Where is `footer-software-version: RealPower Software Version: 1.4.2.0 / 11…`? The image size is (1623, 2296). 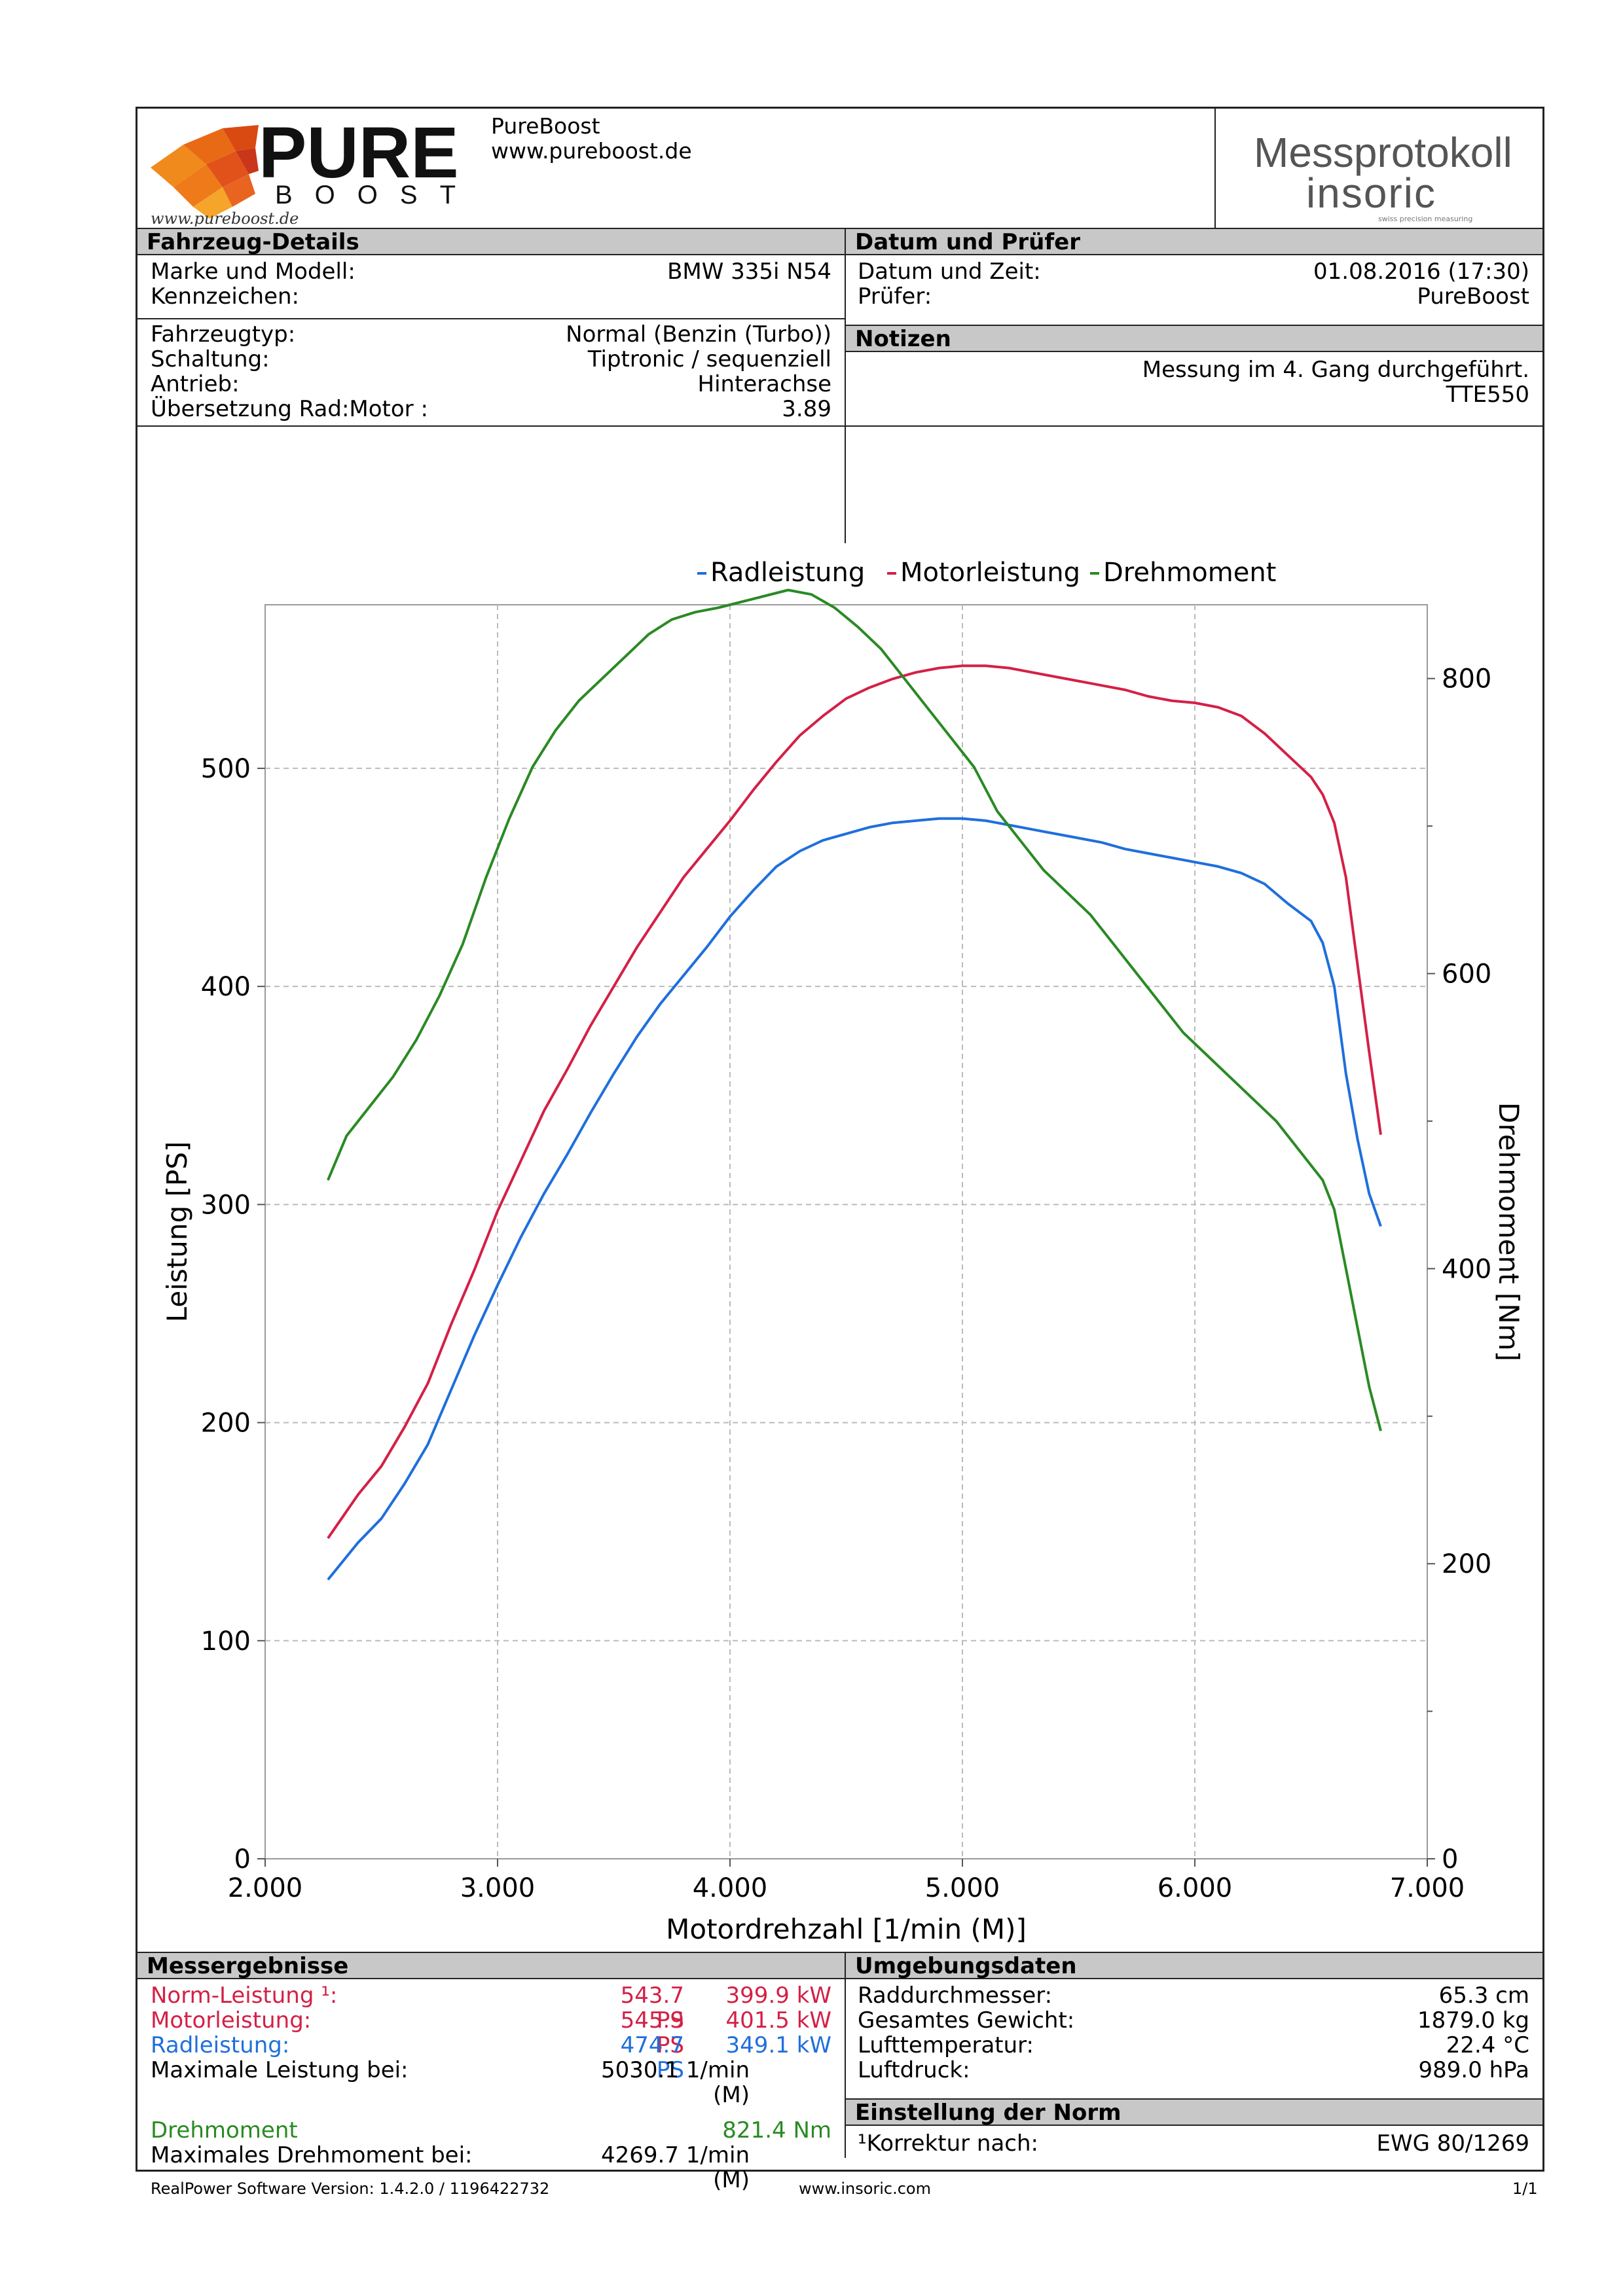 footer-software-version: RealPower Software Version: 1.4.2.0 / 11… is located at coordinates (350, 2188).